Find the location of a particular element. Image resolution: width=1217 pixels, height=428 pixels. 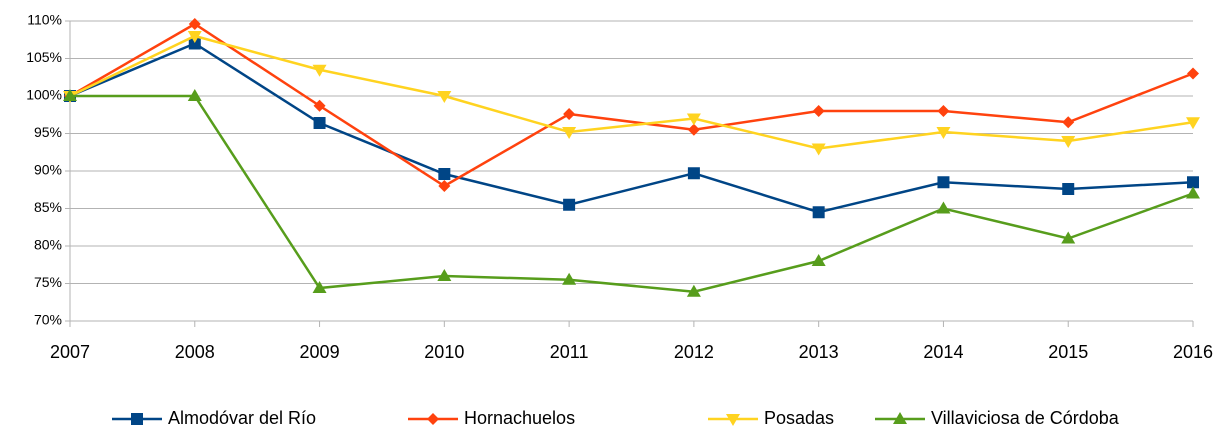

x-tick-label: 2009 is located at coordinates (320, 352).